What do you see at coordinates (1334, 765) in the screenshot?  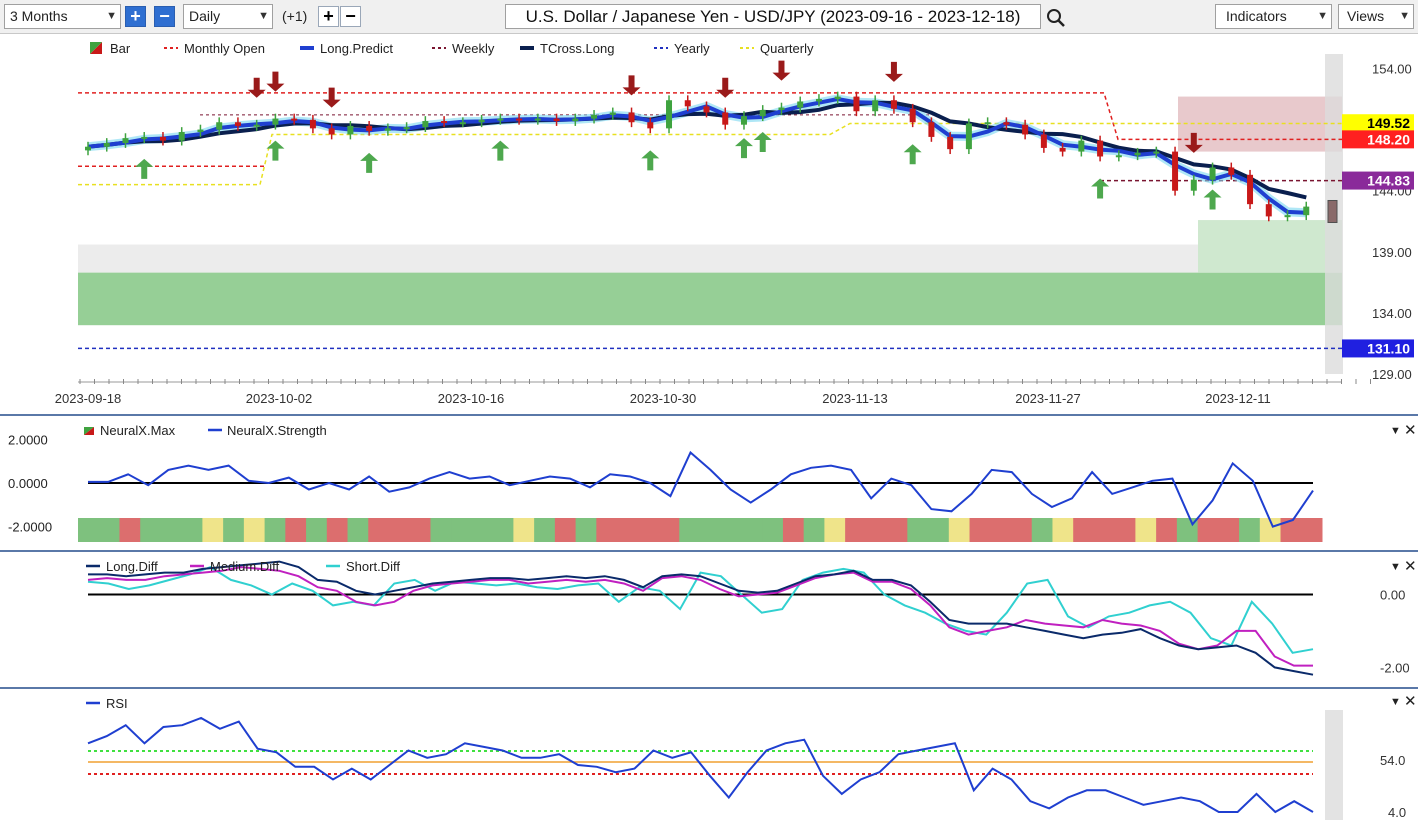 I see `future-shade` at bounding box center [1334, 765].